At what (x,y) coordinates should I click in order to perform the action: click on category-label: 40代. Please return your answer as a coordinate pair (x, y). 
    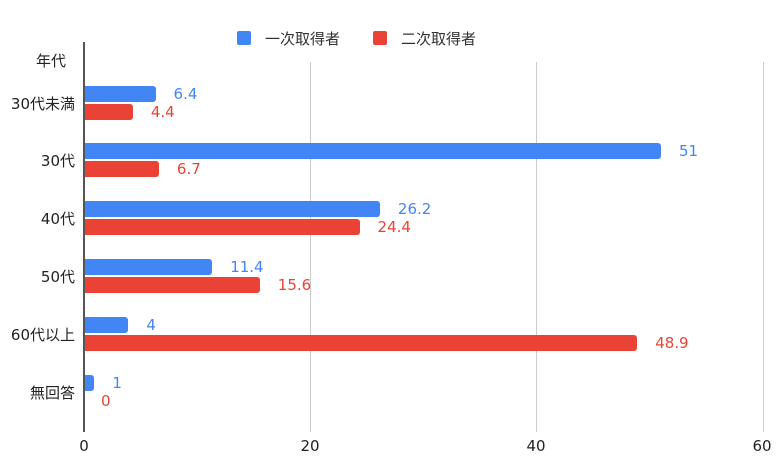
    Looking at the image, I should click on (57, 219).